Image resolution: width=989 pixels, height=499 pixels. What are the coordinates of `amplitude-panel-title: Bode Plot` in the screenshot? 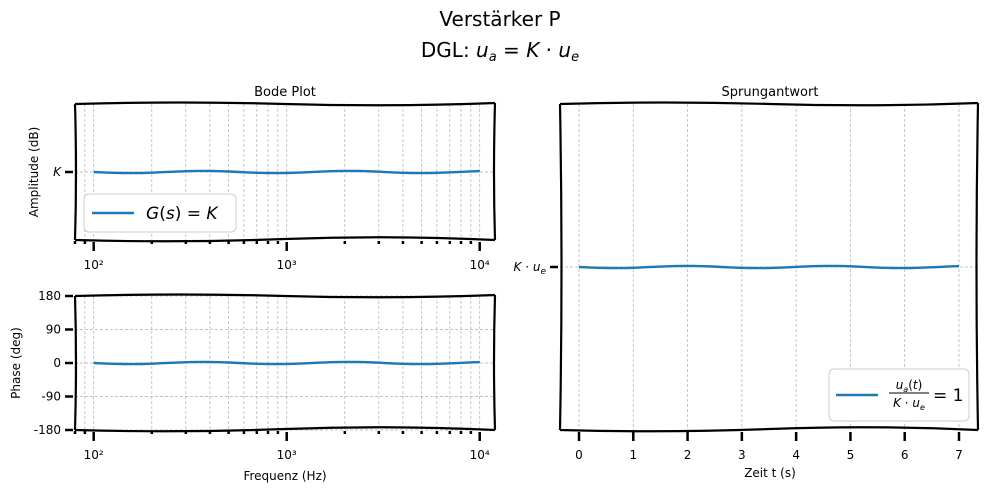 It's located at (285, 92).